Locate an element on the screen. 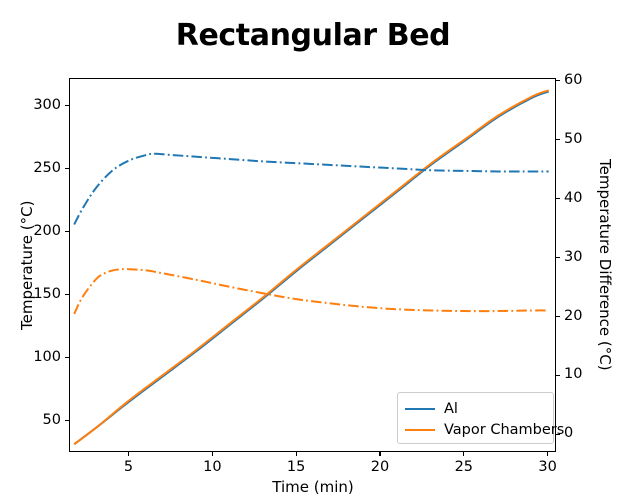 This screenshot has height=502, width=626. page-title: Rectangular Bed is located at coordinates (313, 35).